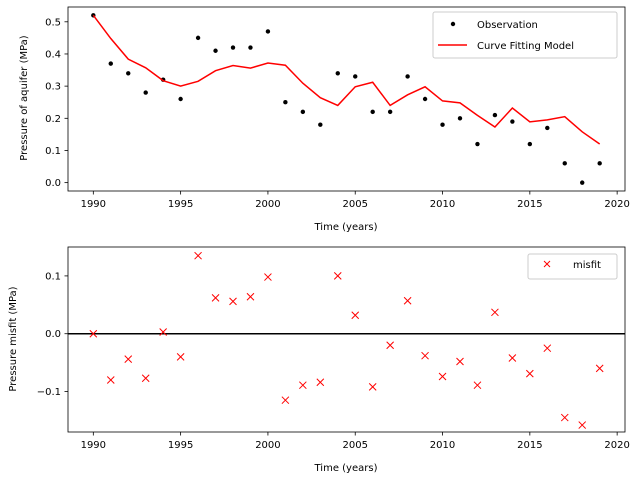 This screenshot has width=640, height=480. What do you see at coordinates (53, 276) in the screenshot?
I see `misfit-y-tick-label: 0.1` at bounding box center [53, 276].